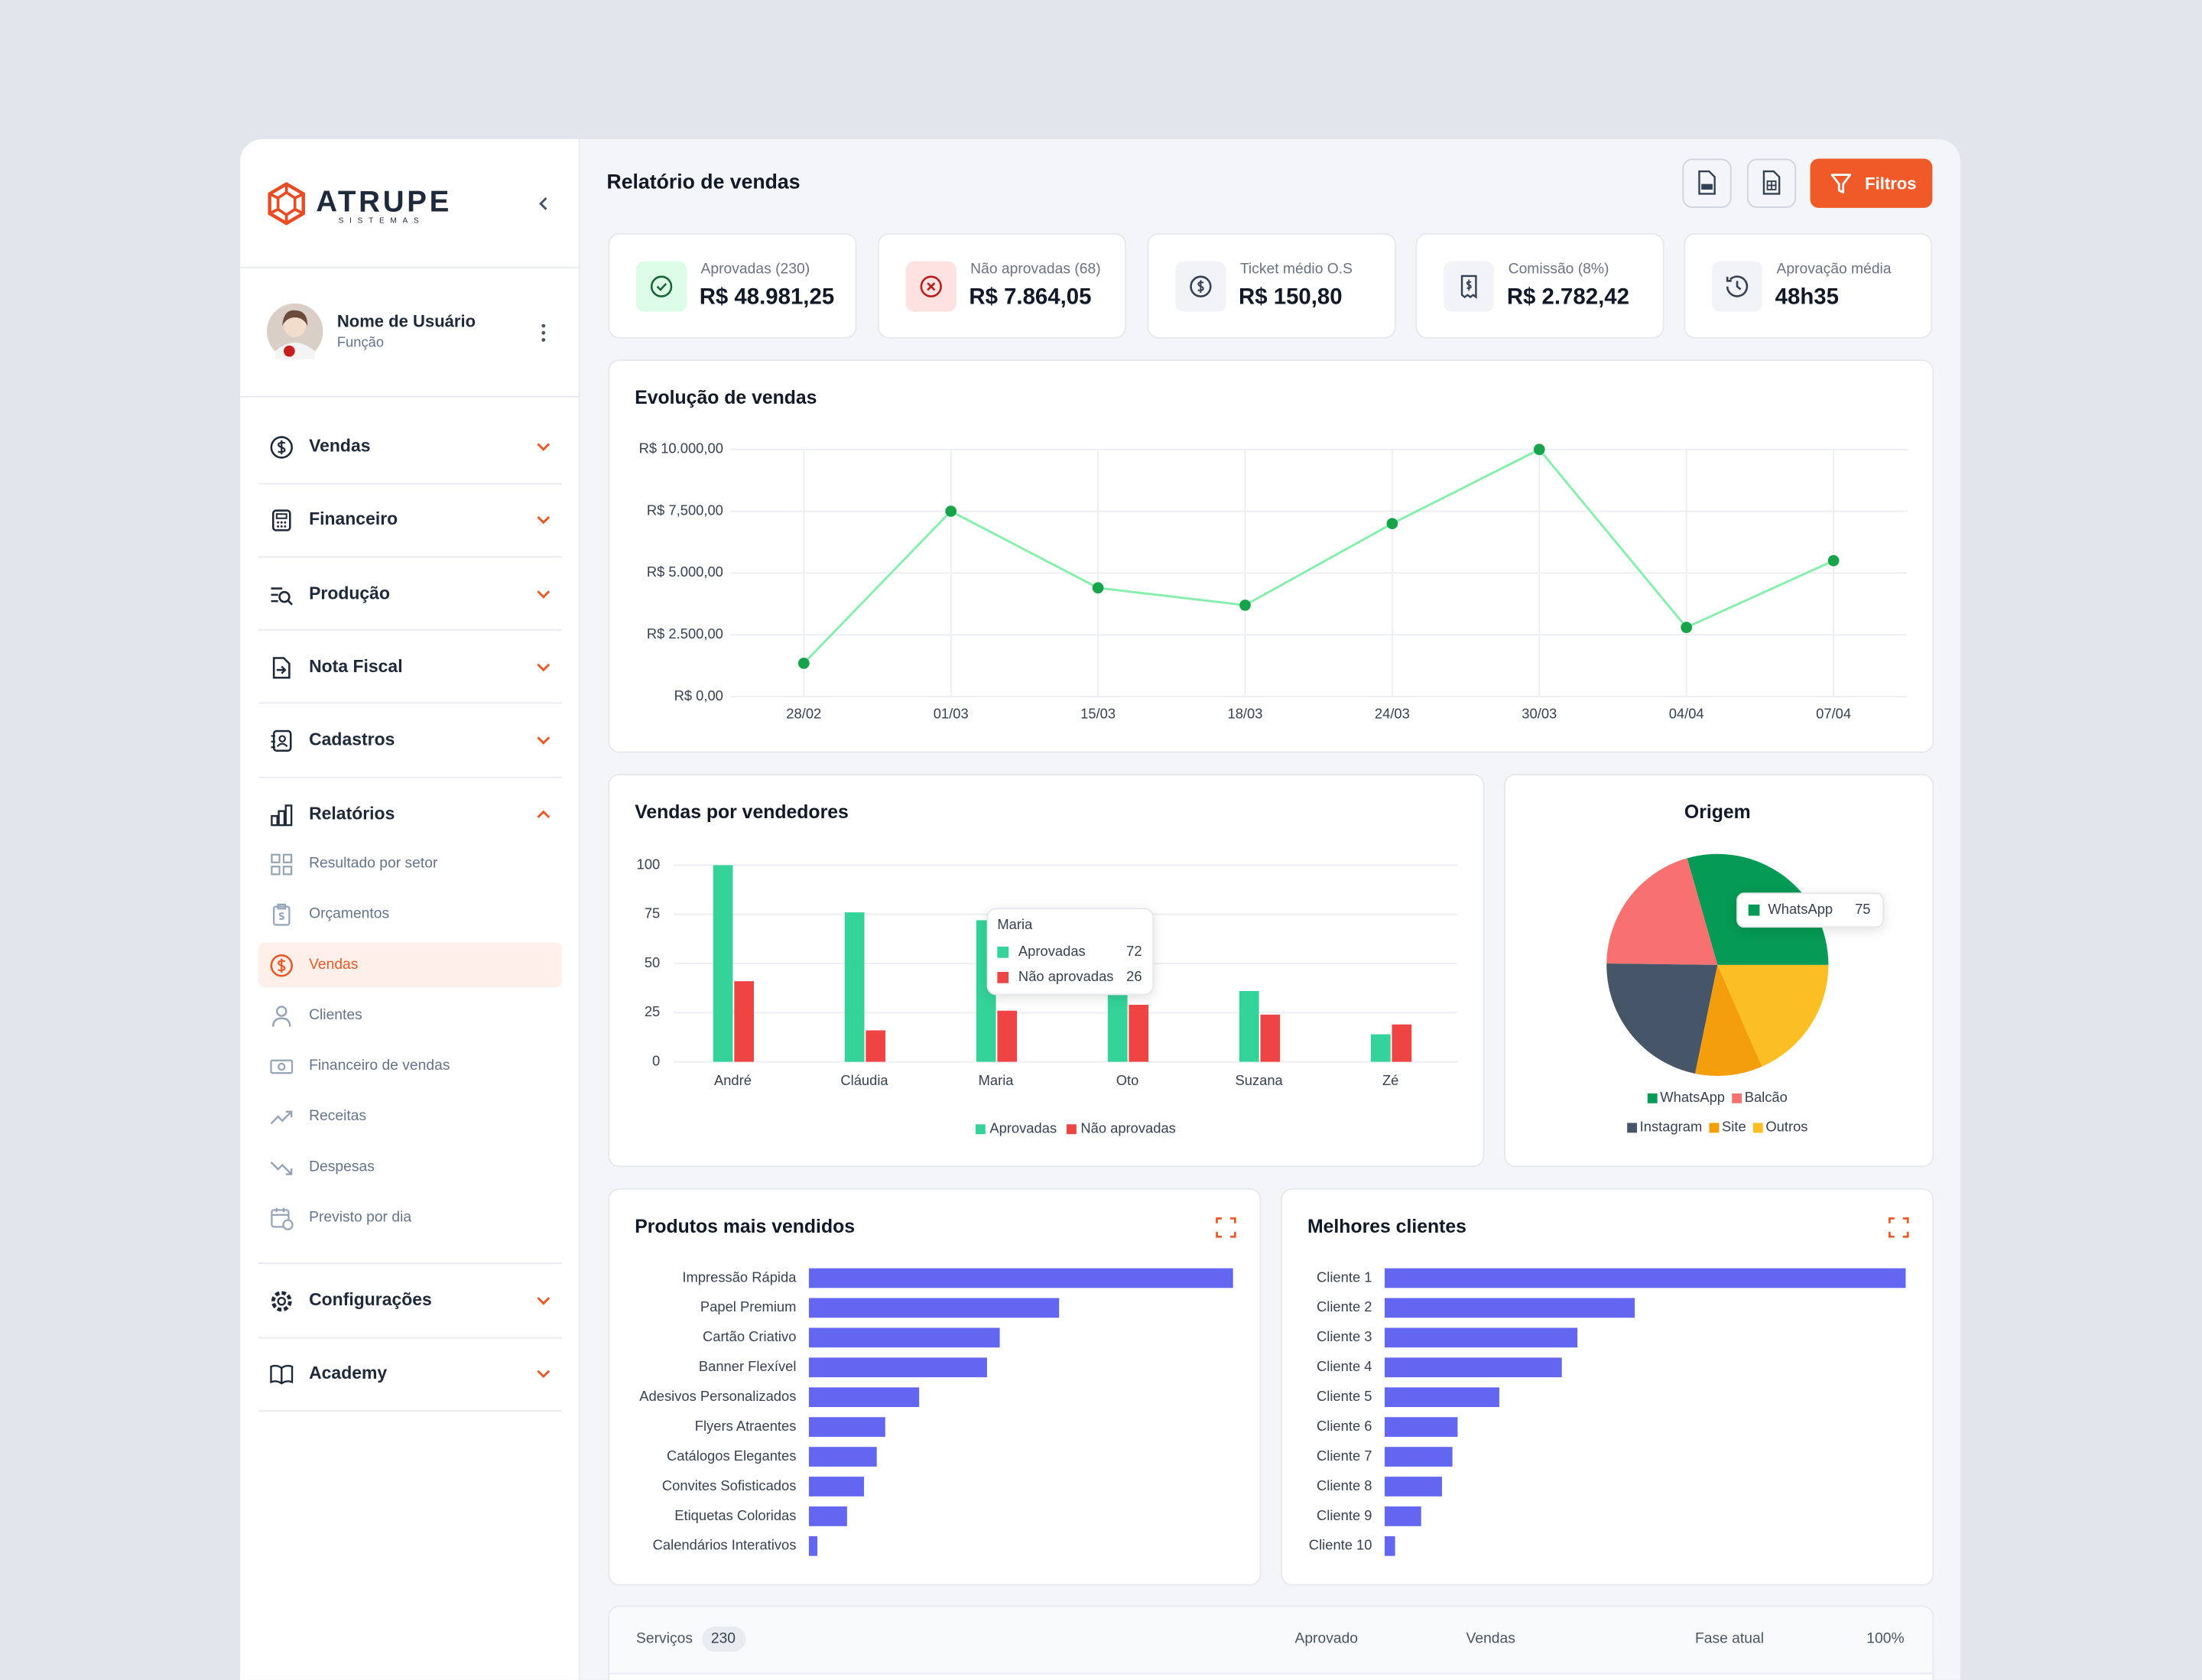 The height and width of the screenshot is (1680, 2202). Describe the element at coordinates (352, 814) in the screenshot. I see `menu-label: Relatórios` at that location.